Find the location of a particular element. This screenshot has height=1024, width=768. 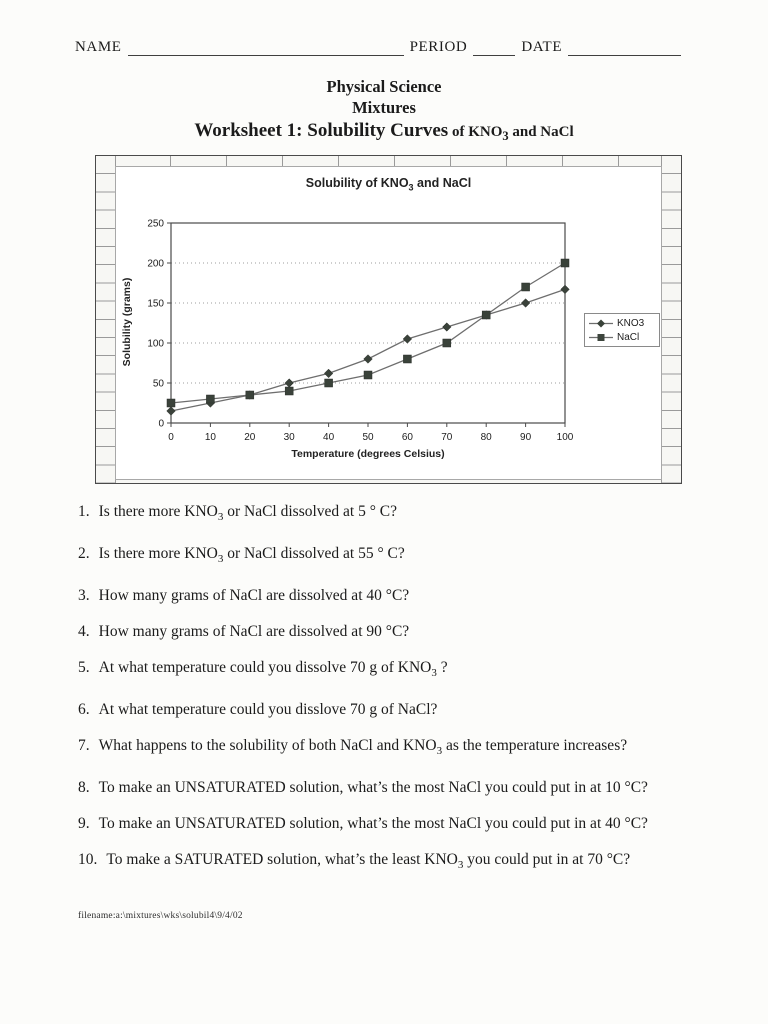

x-tick-label: 60 is located at coordinates (408, 437).